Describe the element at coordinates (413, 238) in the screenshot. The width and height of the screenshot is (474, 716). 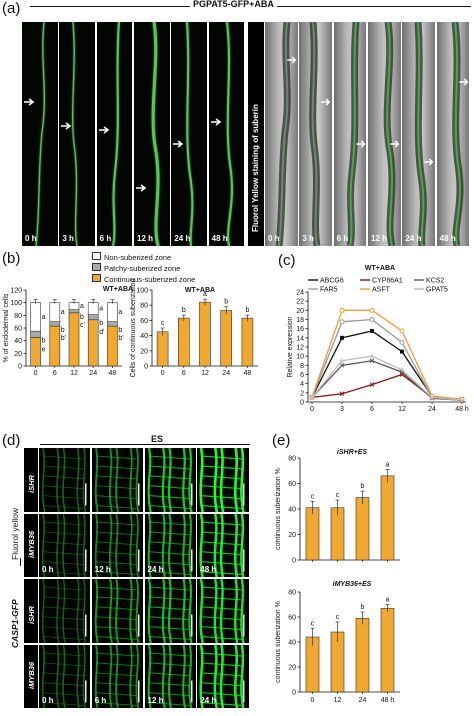
I see `time-label: 24 h` at that location.